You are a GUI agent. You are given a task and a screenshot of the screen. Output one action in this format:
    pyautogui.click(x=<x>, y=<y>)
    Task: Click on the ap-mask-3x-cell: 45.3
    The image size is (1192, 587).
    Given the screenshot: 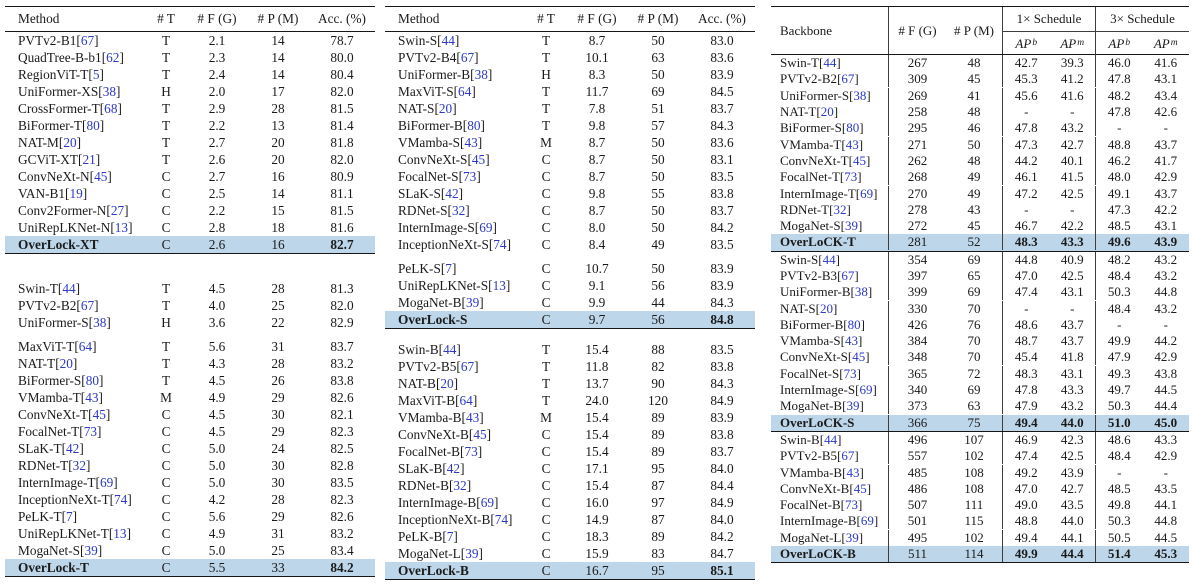 What is the action you would take?
    pyautogui.click(x=1166, y=554)
    